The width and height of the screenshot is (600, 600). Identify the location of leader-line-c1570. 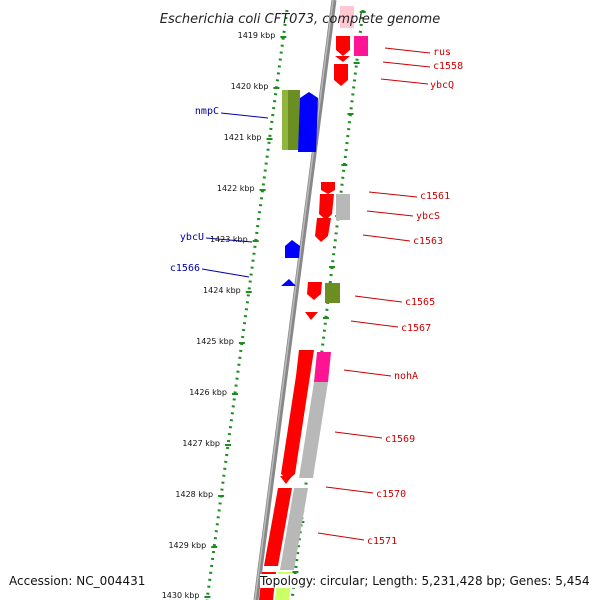
(349, 490).